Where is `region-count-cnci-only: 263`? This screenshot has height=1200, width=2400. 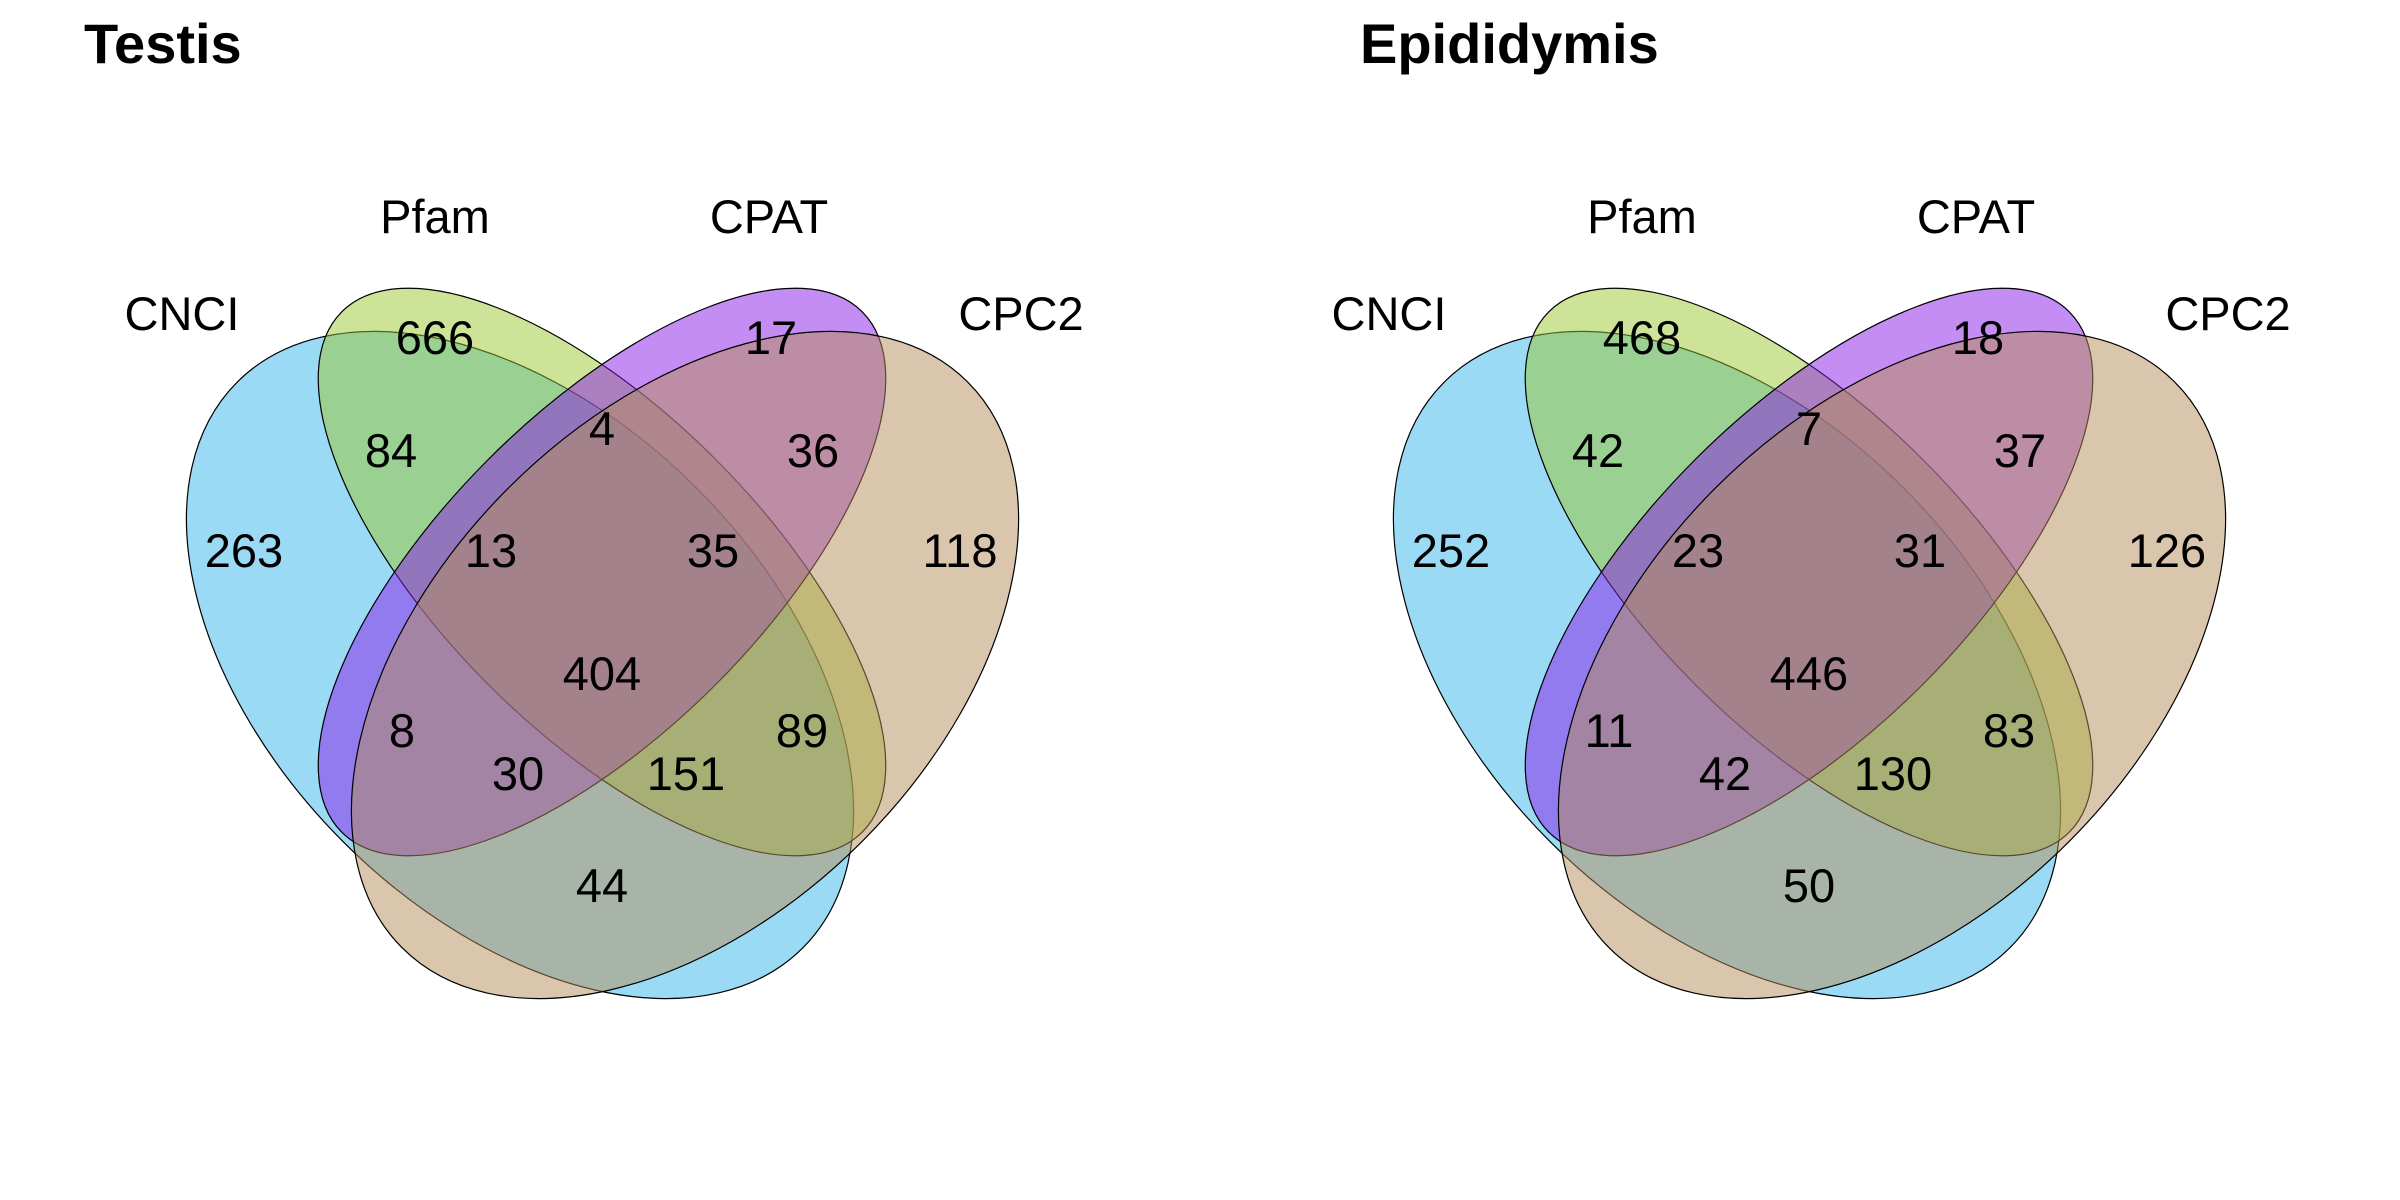 region-count-cnci-only: 263 is located at coordinates (244, 550).